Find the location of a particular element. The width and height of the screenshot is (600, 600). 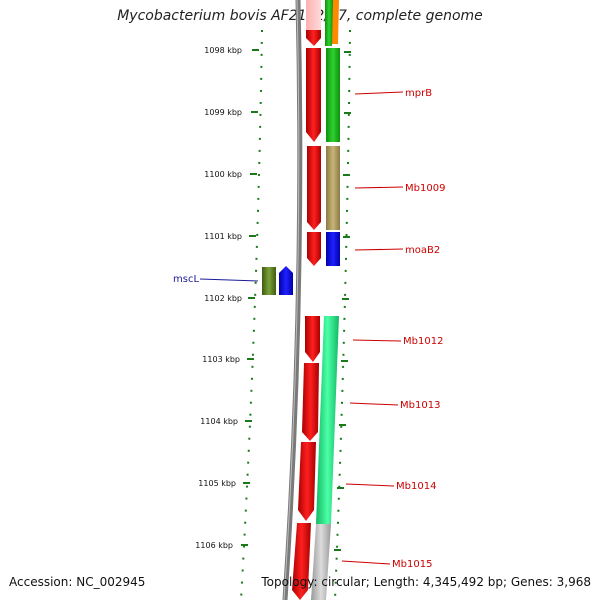

cds-track-forward is located at coordinates (306, 300).